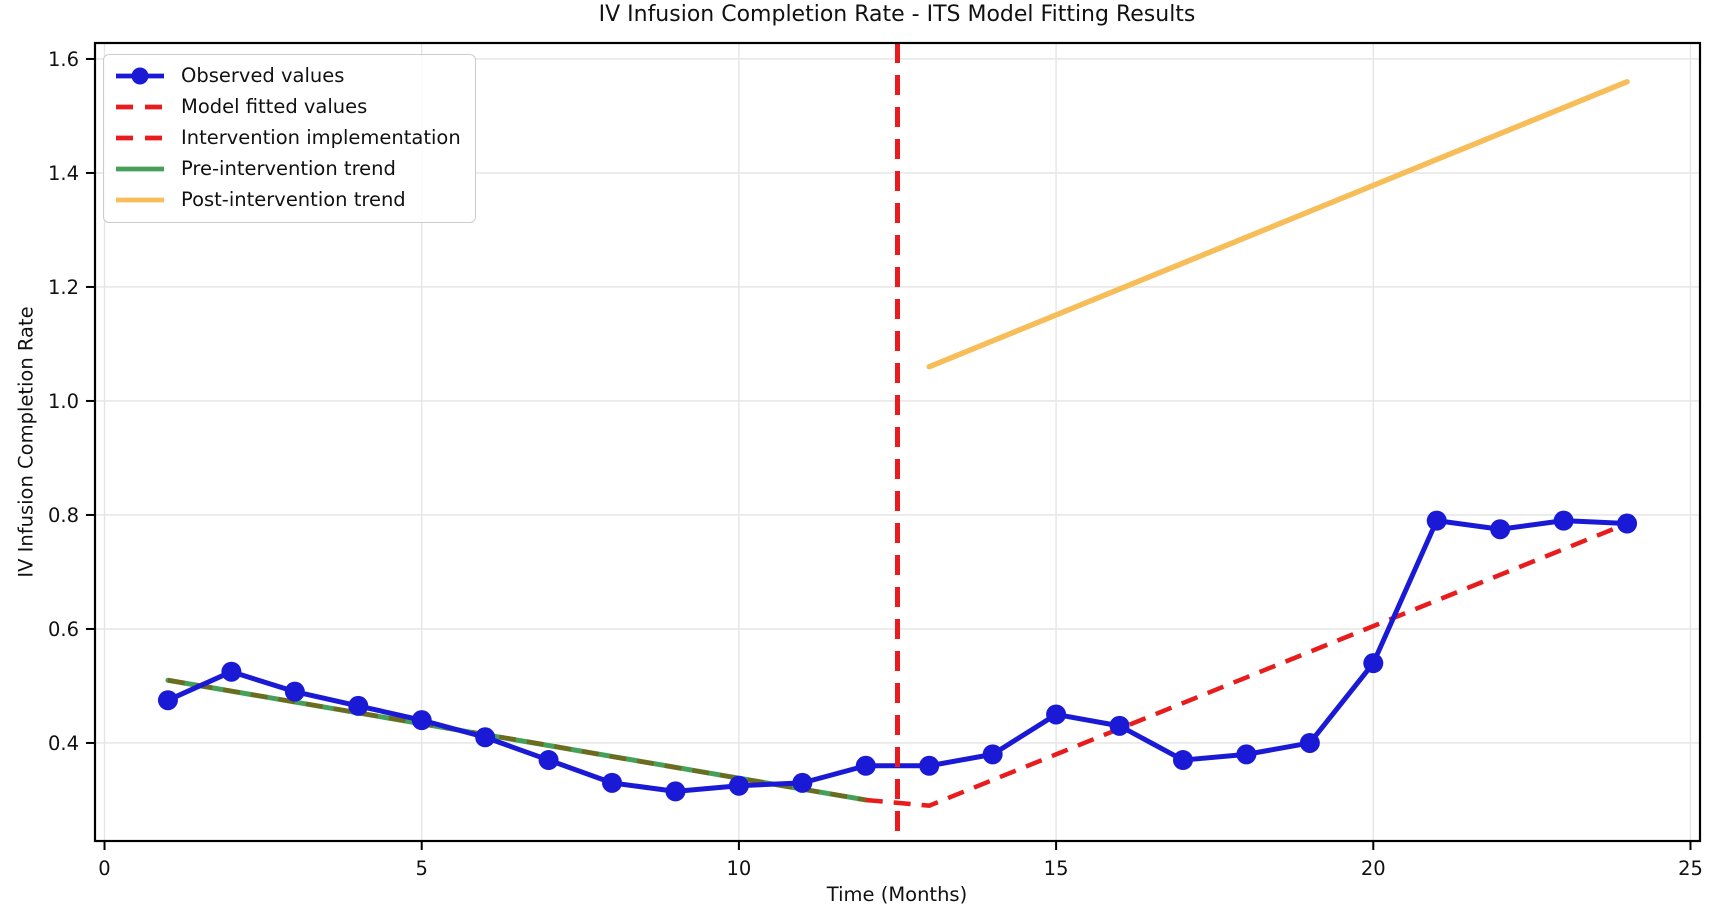 The height and width of the screenshot is (923, 1713). I want to click on y-tick-label: 1.6, so click(63, 59).